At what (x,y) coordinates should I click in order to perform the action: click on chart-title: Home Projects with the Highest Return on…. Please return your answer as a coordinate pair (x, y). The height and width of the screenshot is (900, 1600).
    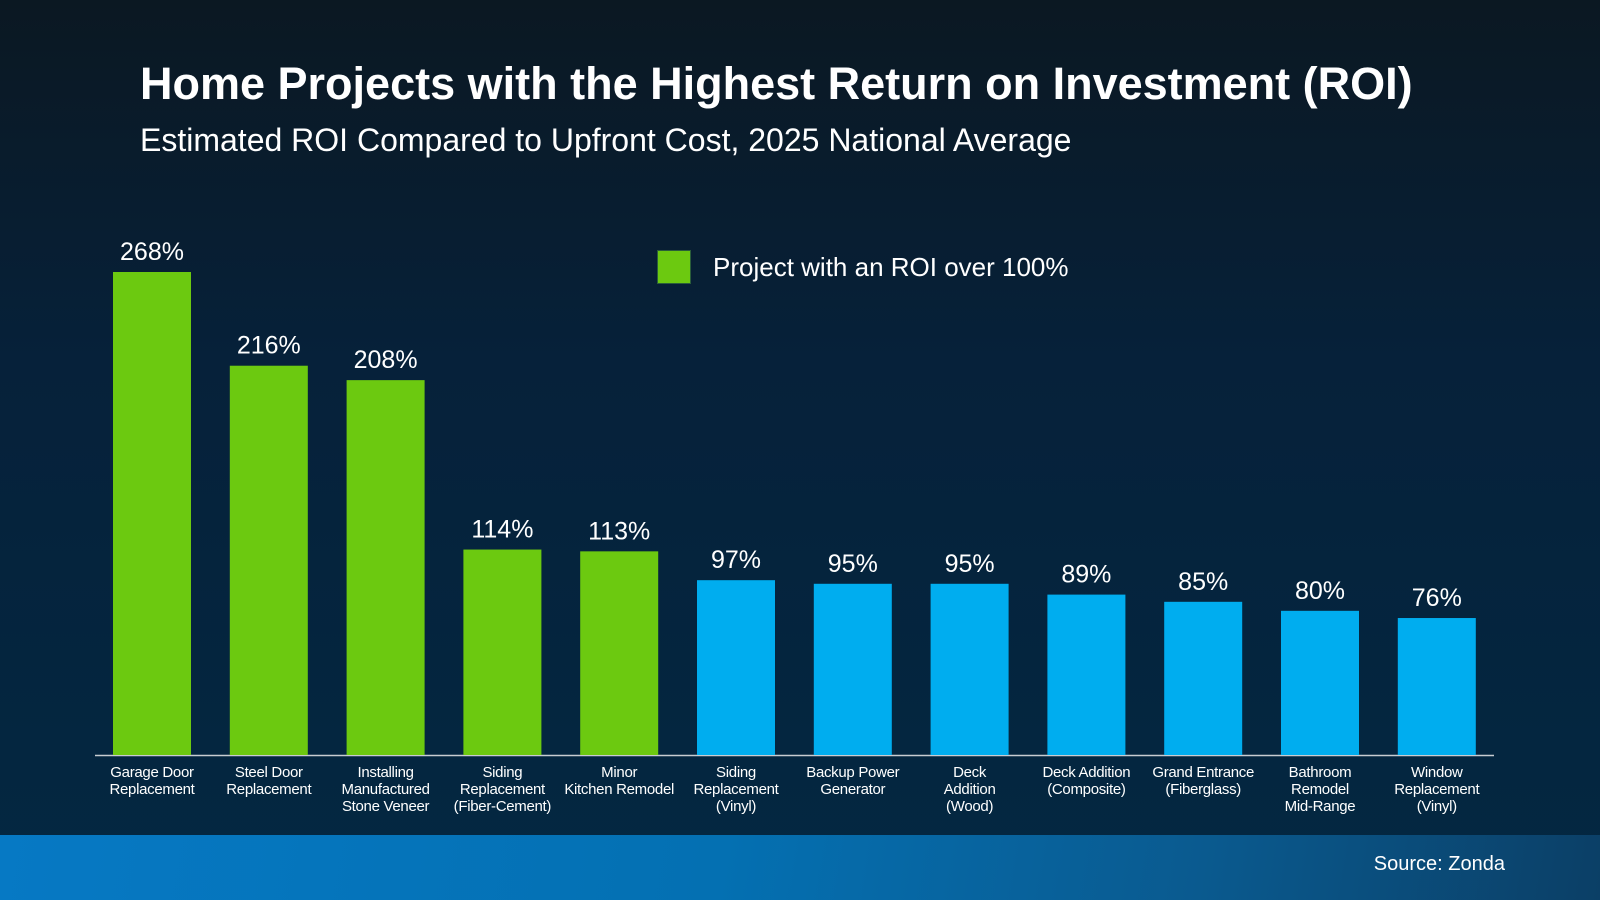
    Looking at the image, I should click on (776, 83).